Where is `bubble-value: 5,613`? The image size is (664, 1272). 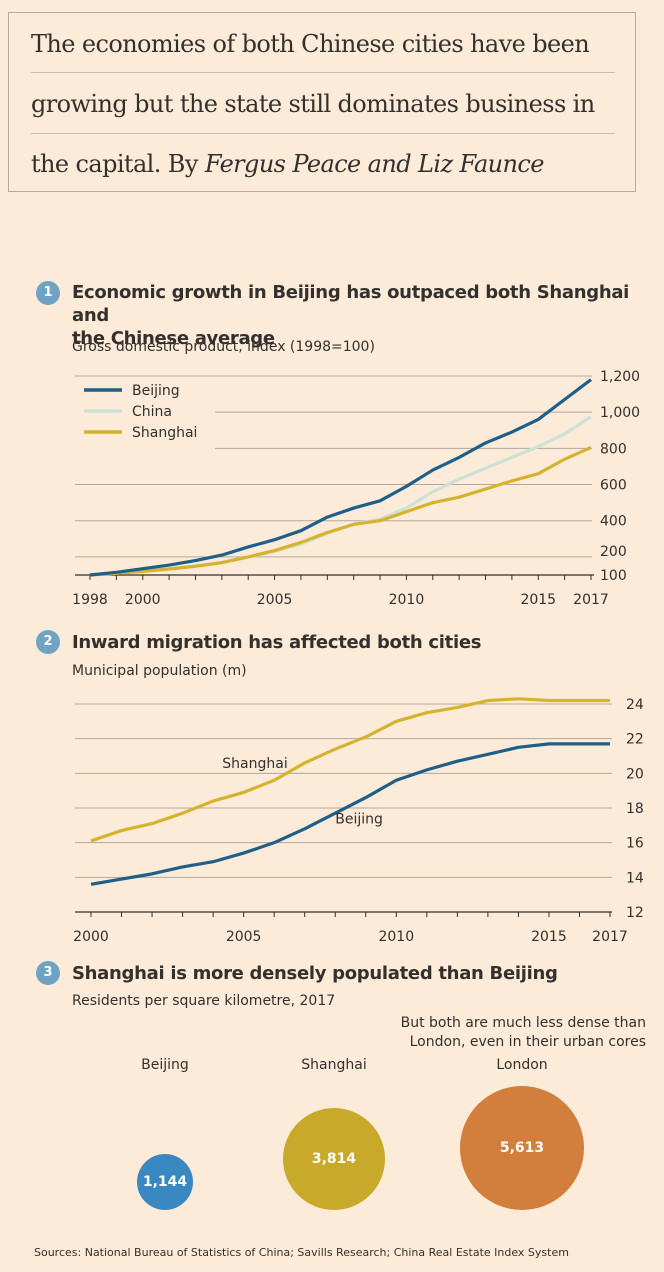 bubble-value: 5,613 is located at coordinates (522, 1148).